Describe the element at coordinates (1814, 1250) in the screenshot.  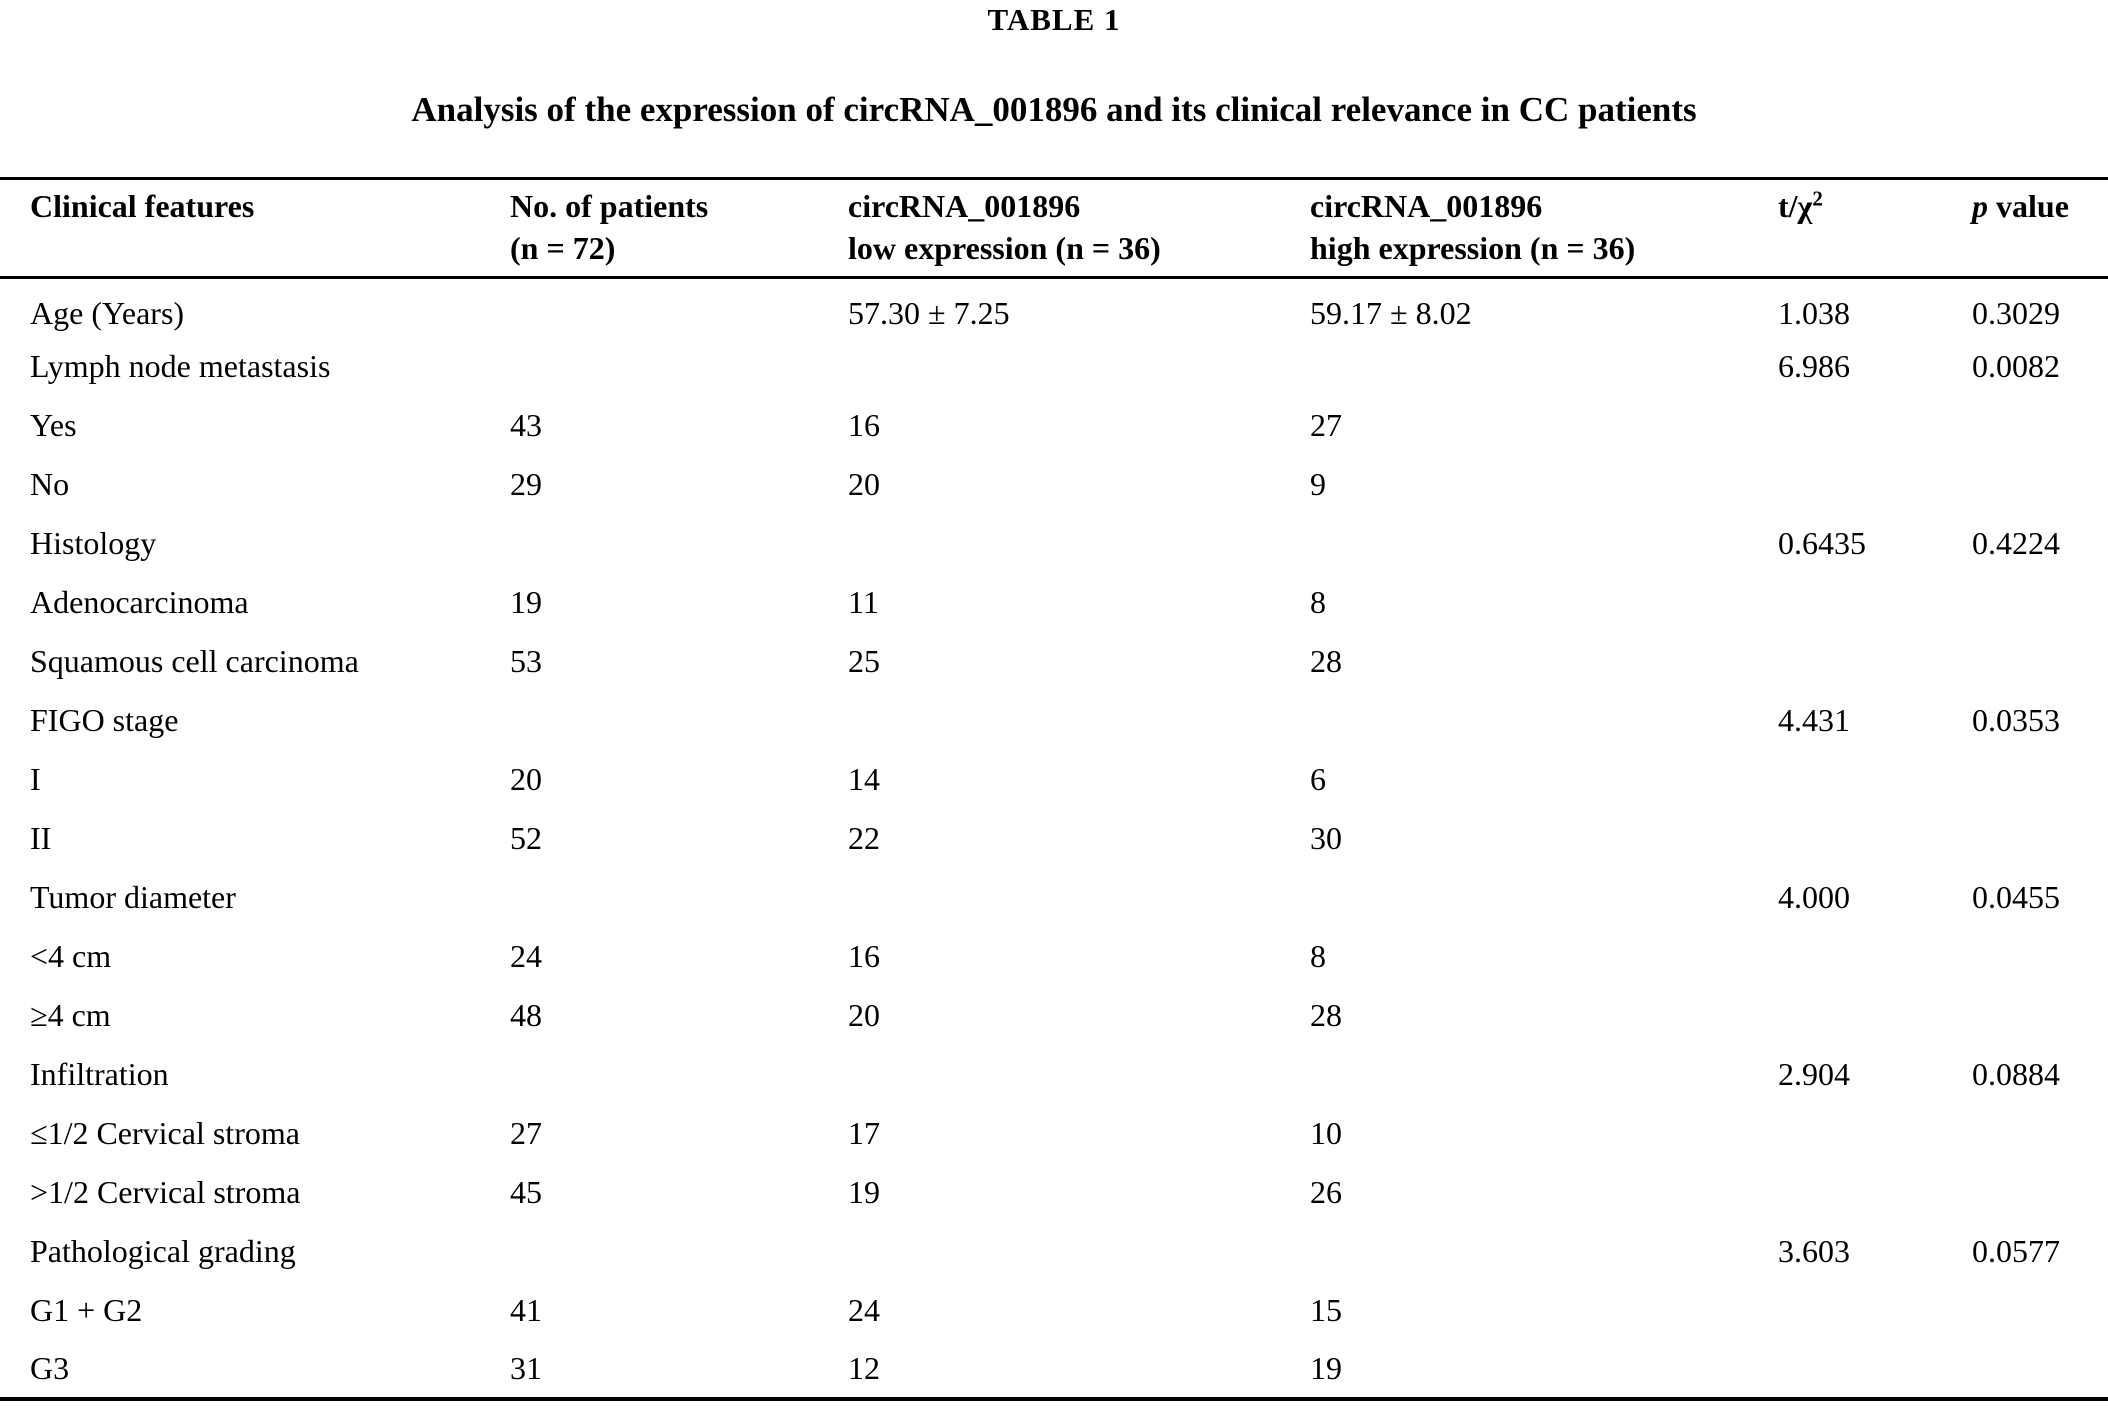
I see `cell-statistic: 3.603` at that location.